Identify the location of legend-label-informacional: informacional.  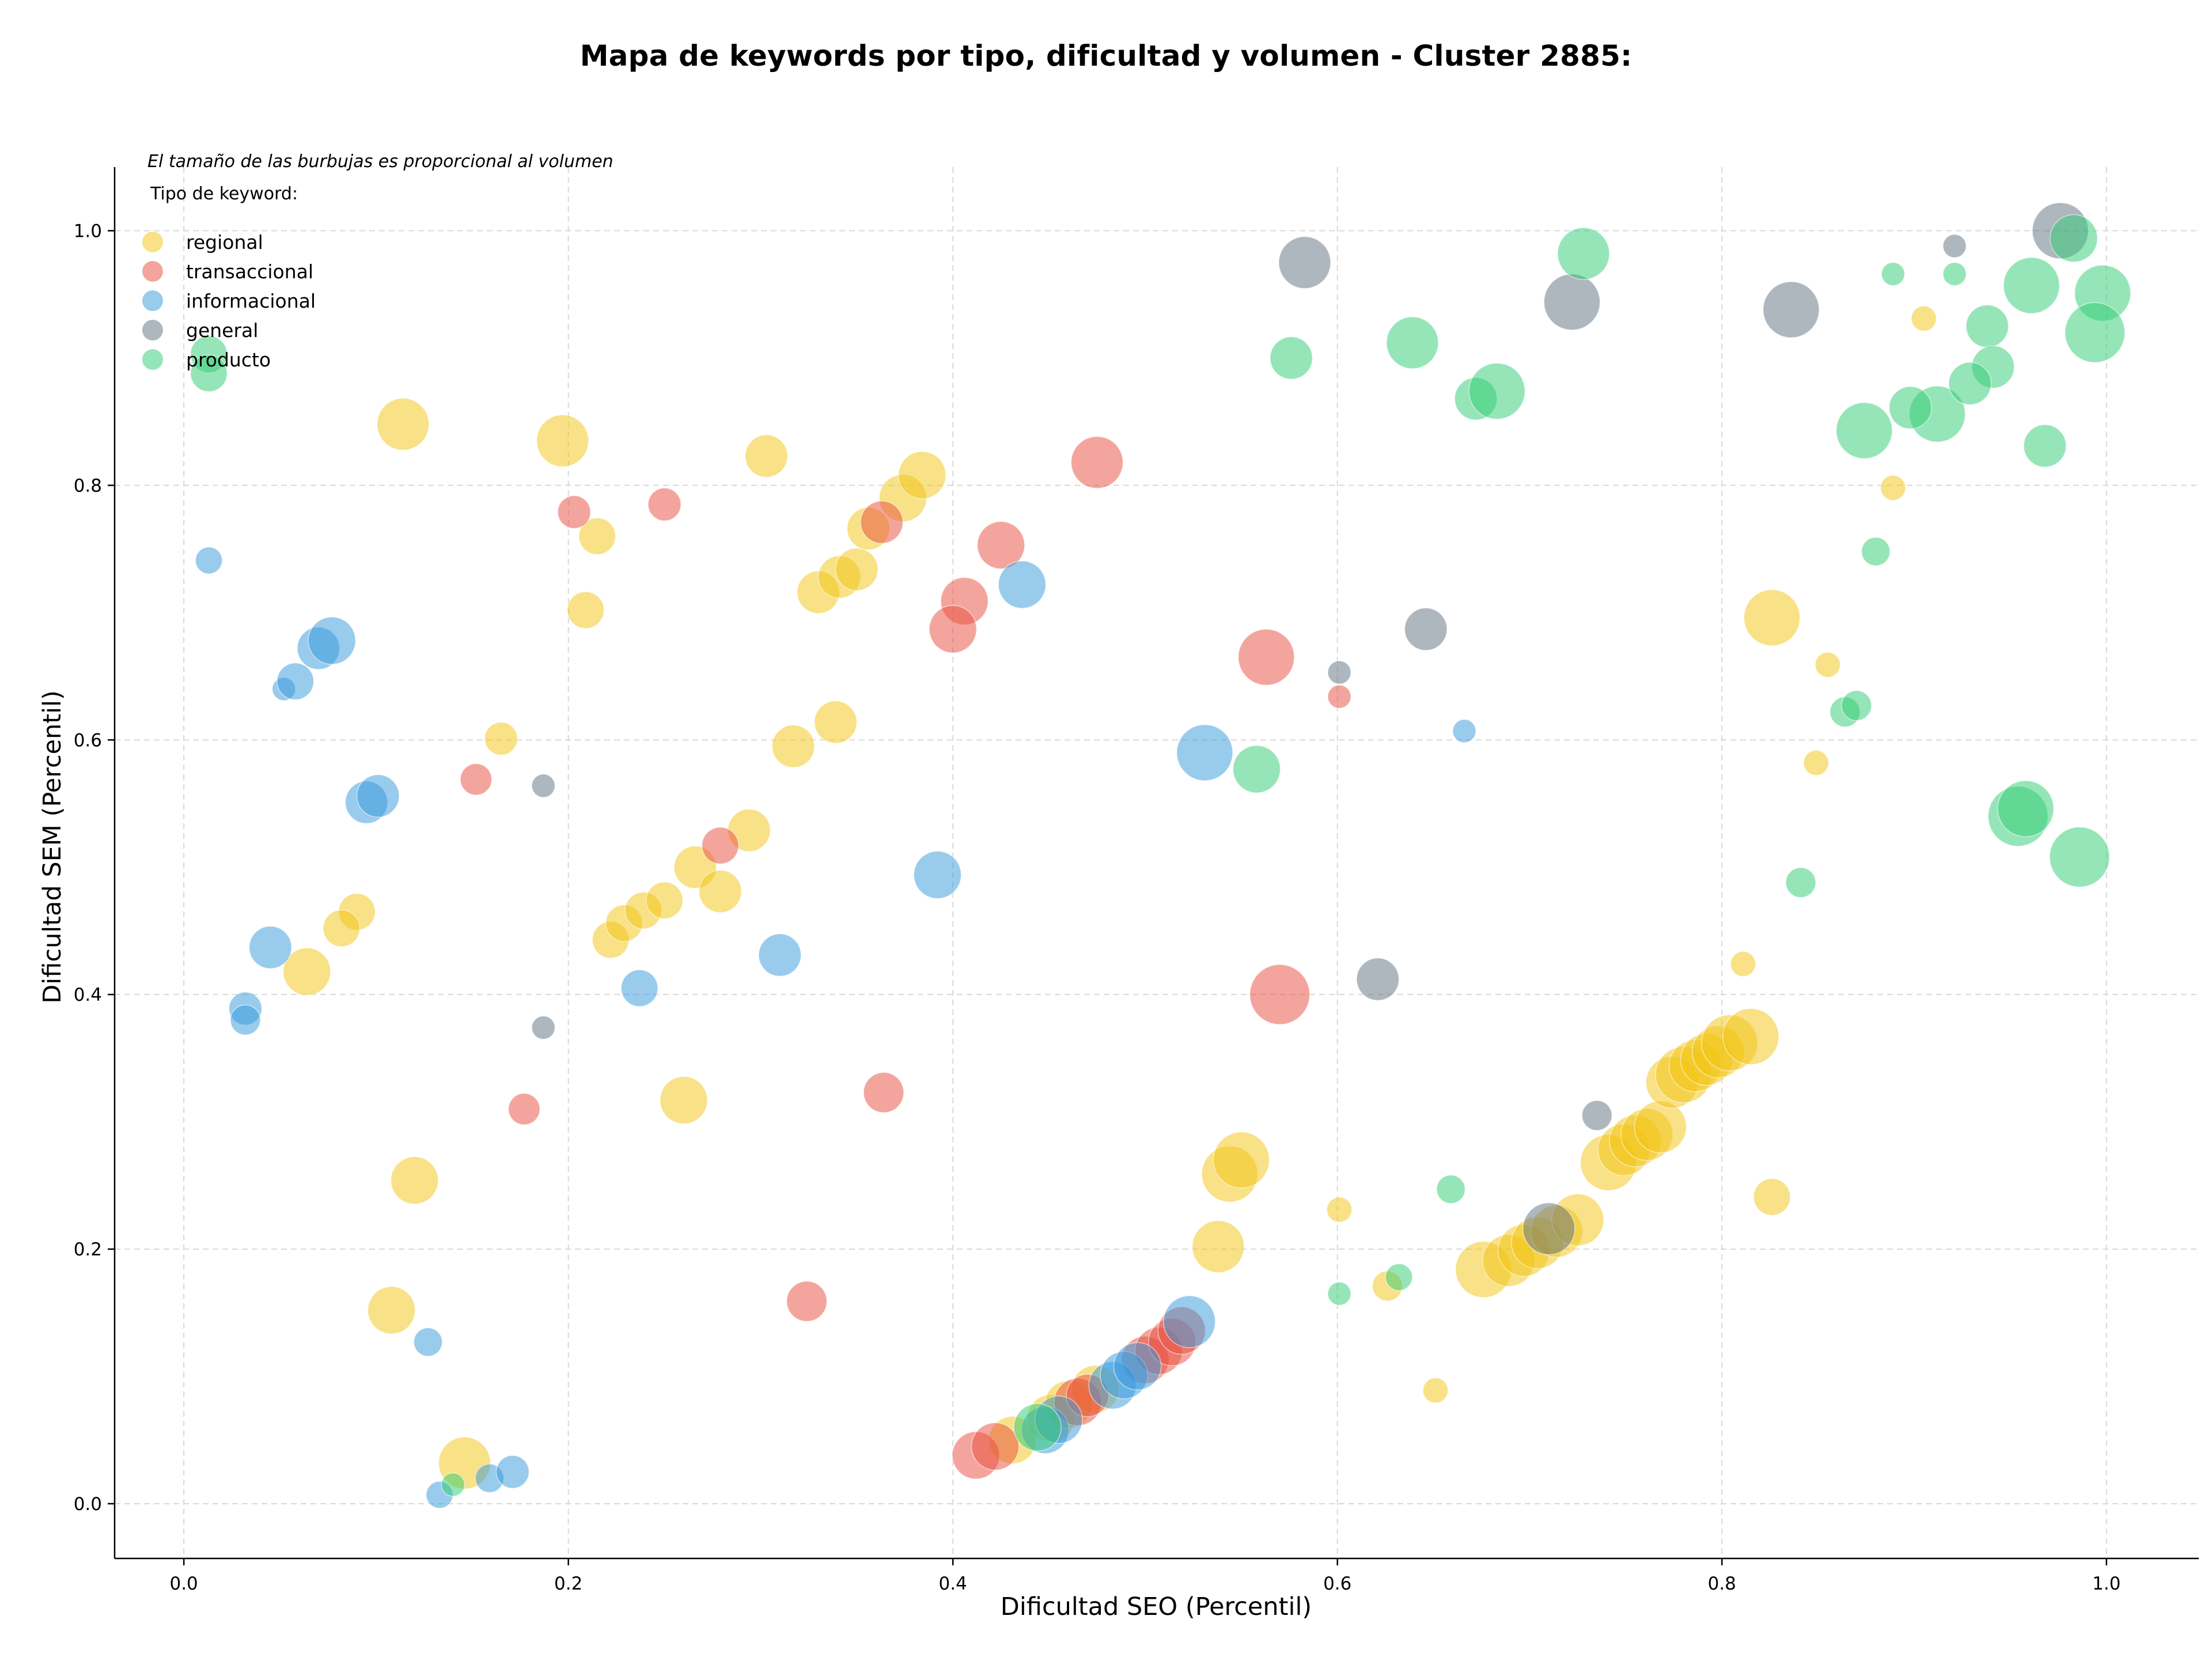
(251, 301).